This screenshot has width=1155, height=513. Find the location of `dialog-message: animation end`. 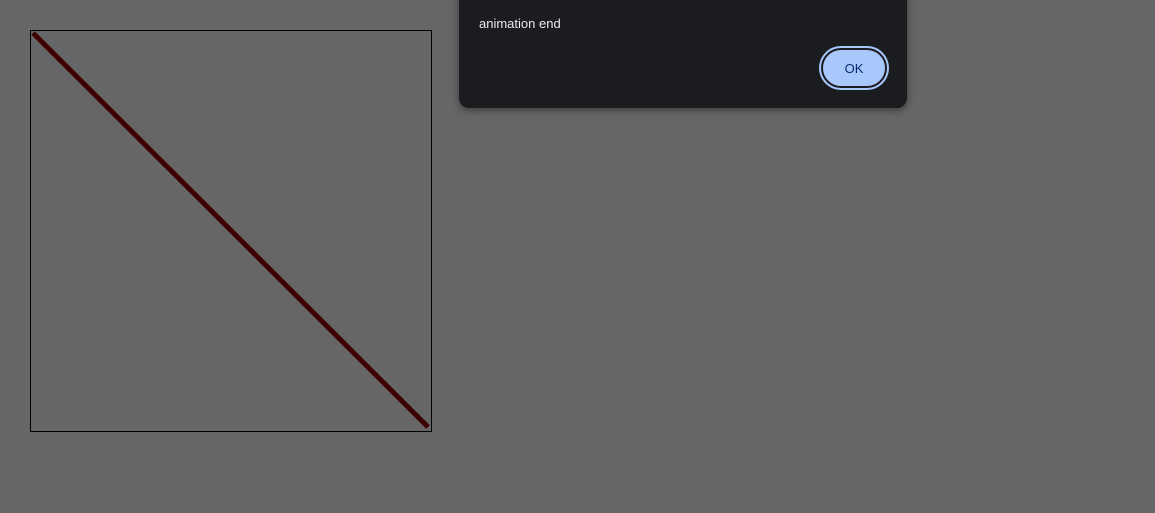

dialog-message: animation end is located at coordinates (520, 23).